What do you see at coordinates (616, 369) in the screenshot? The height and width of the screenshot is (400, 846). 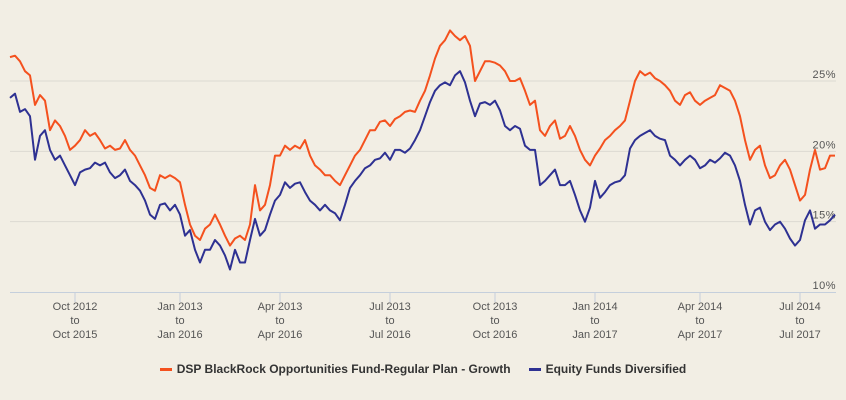 I see `legend-label-category: Equity Funds Diversified` at bounding box center [616, 369].